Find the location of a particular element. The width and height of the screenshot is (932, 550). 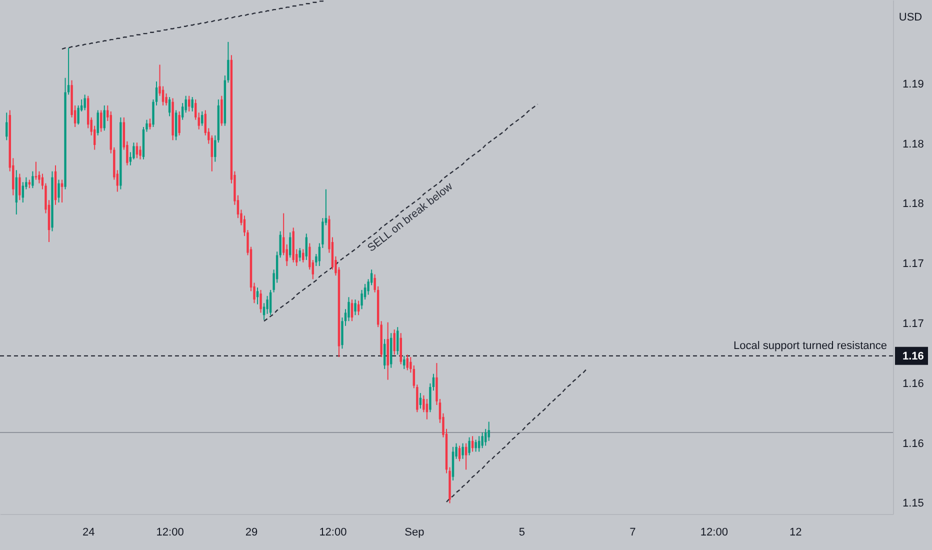

x-tick-label: Sep is located at coordinates (414, 532).